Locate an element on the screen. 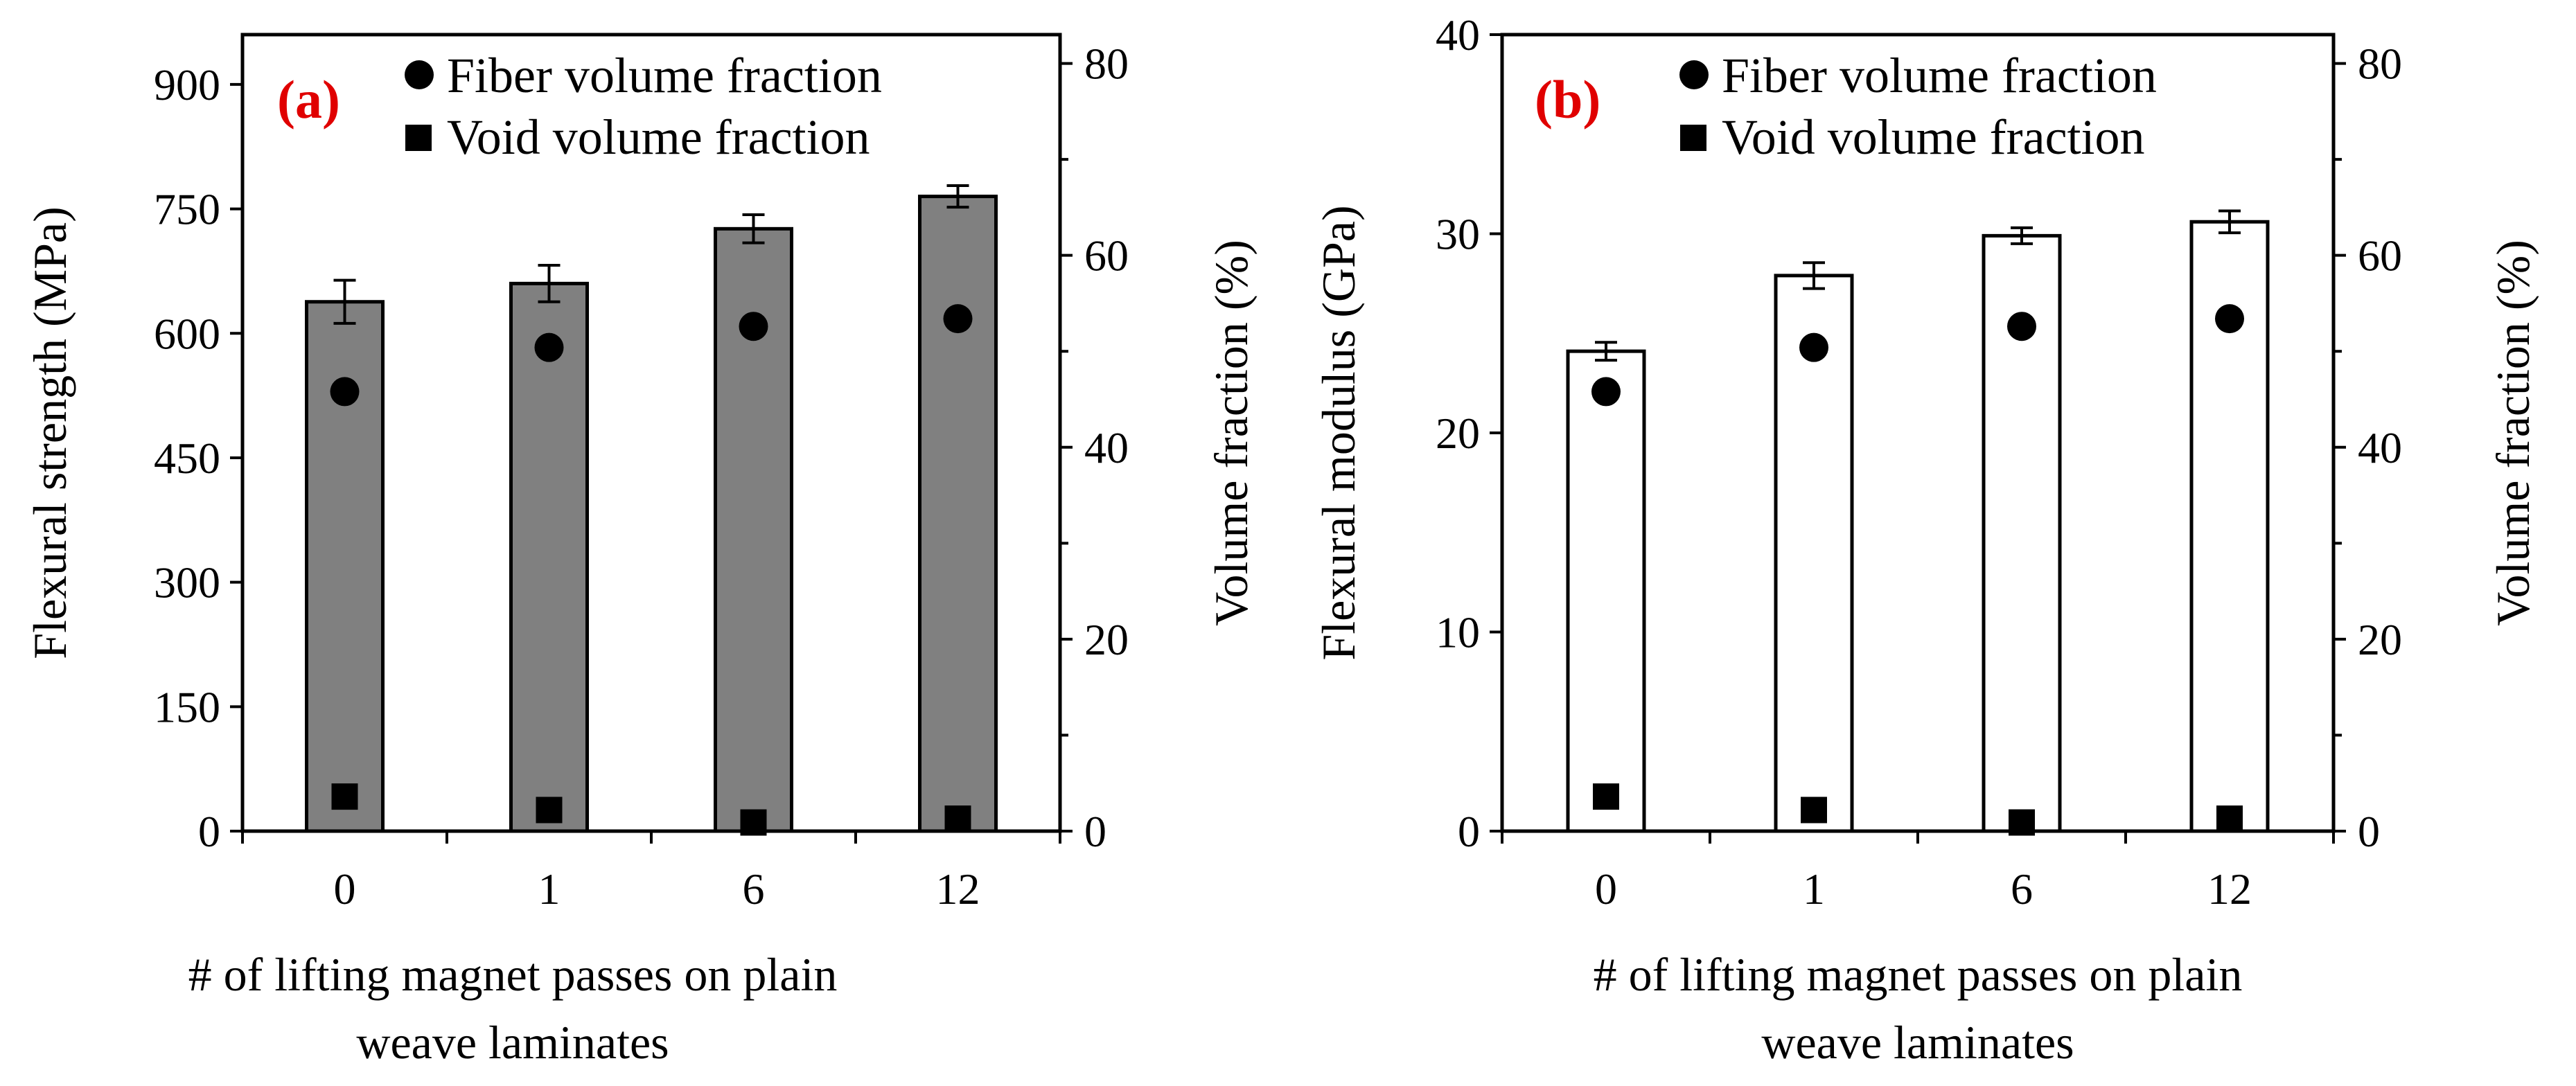 This screenshot has width=2576, height=1086. panel-b-x-axis: 0 1 6 12 is located at coordinates (1918, 872).